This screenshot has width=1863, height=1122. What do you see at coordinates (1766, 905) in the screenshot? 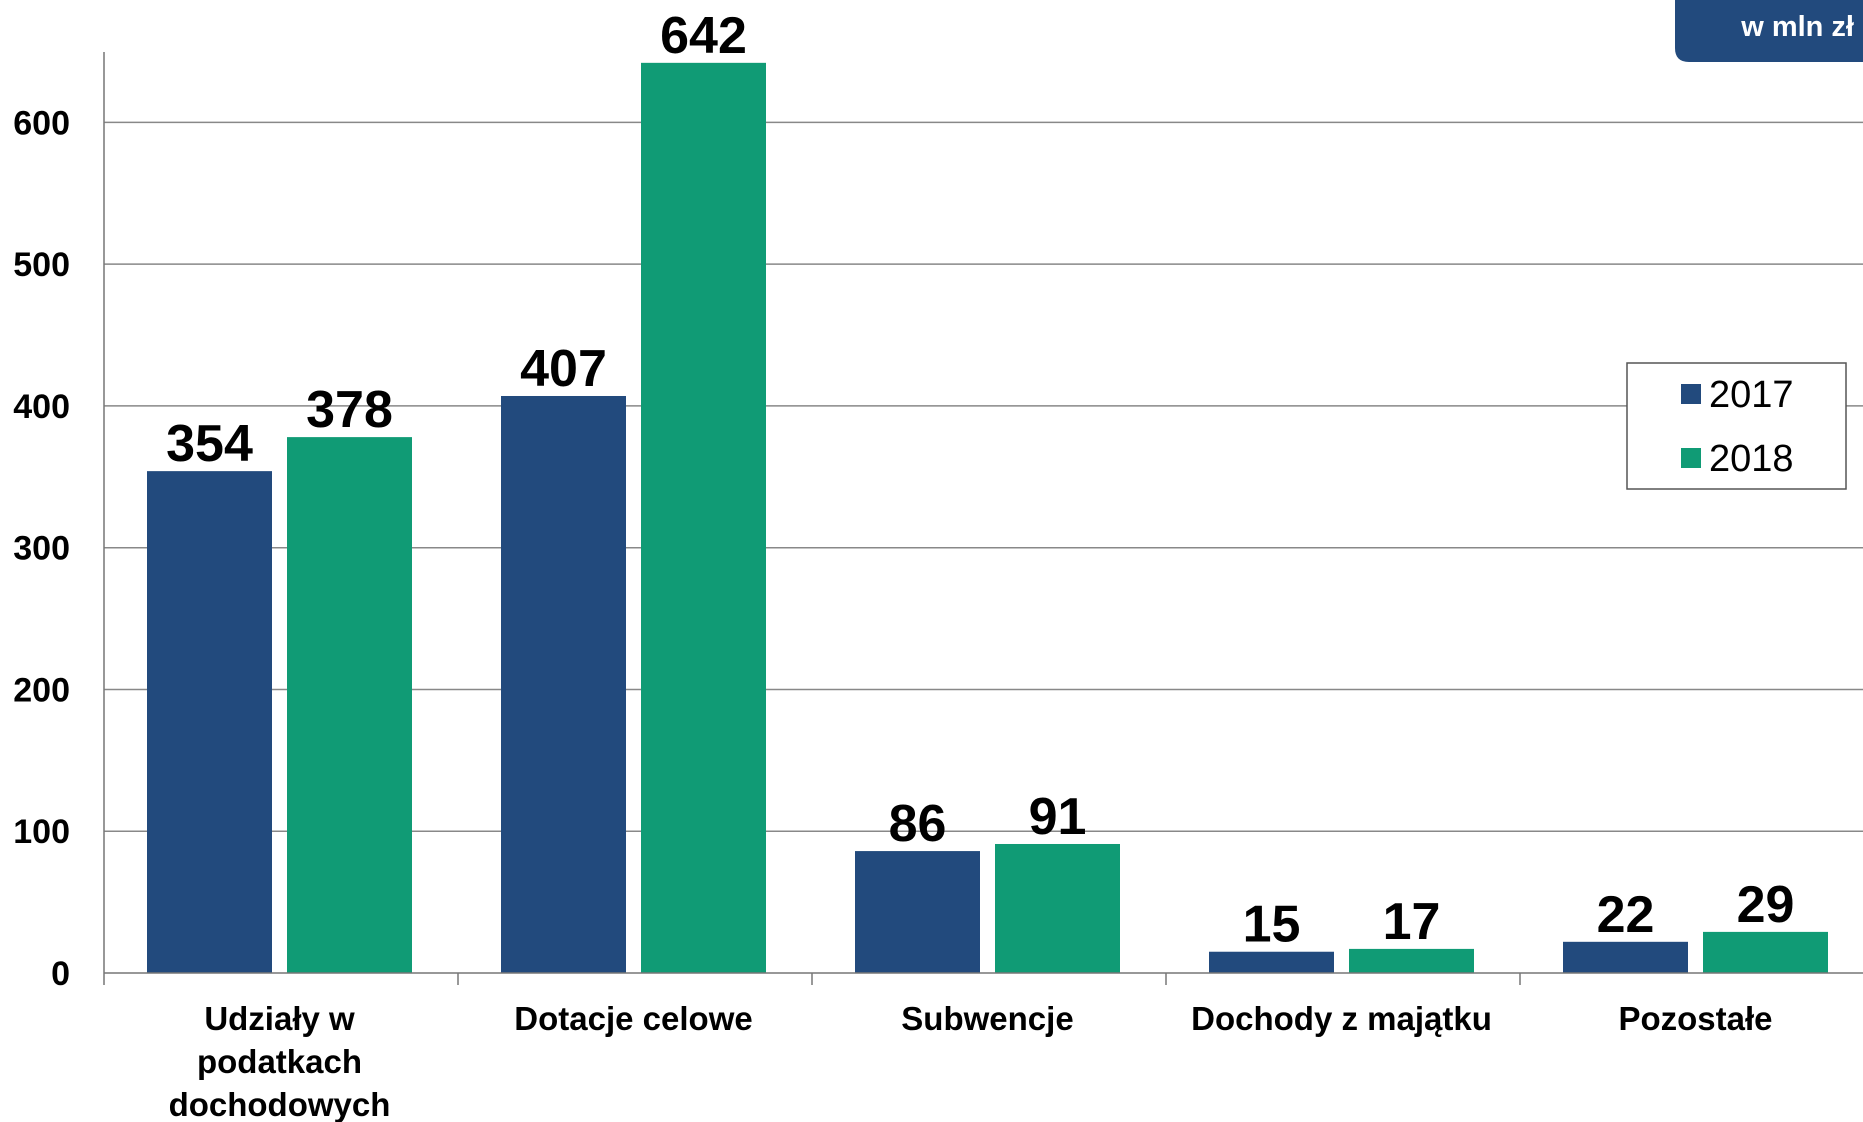
I see `data-label-2018-4: 29` at bounding box center [1766, 905].